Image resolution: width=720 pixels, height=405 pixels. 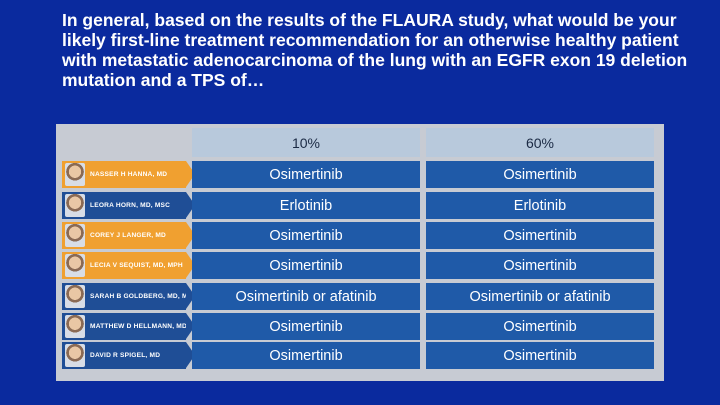 I want to click on faculty-name-tab: SARAH B GOLDBERG, MD, MPH, so click(x=129, y=296).